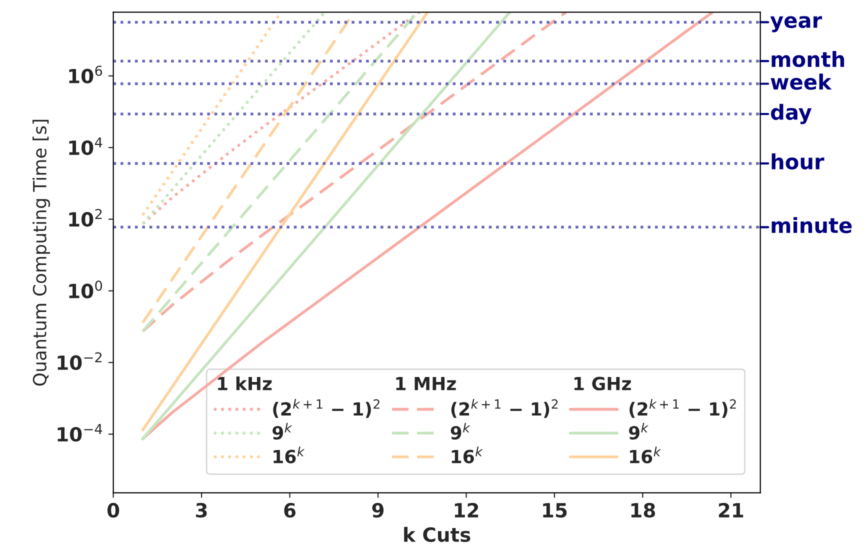 The width and height of the screenshot is (865, 555). What do you see at coordinates (378, 510) in the screenshot?
I see `x-tick-label: 9` at bounding box center [378, 510].